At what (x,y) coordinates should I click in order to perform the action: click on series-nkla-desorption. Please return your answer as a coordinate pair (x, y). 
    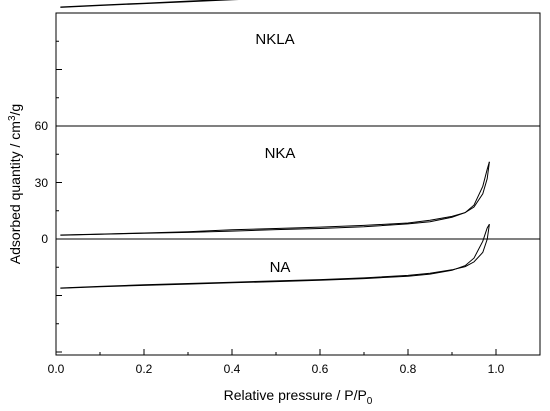
    Looking at the image, I should click on (144, 4).